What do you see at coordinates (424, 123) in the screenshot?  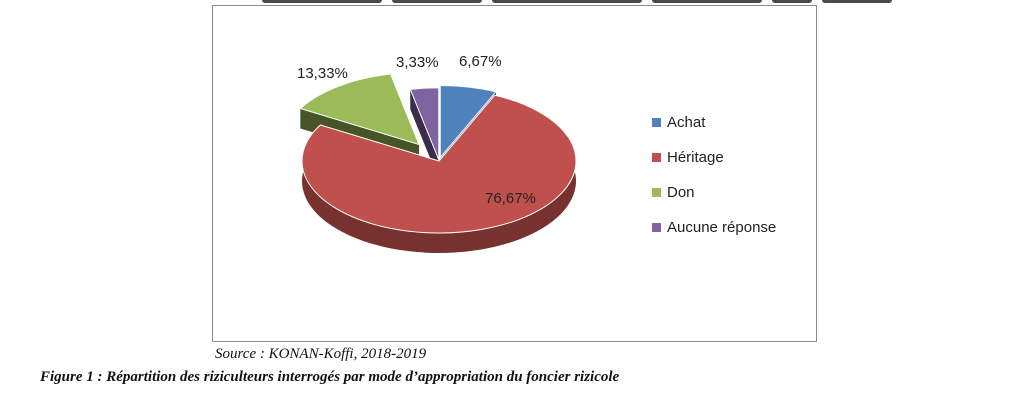 I see `pie-slice-aucune-r-ponse` at bounding box center [424, 123].